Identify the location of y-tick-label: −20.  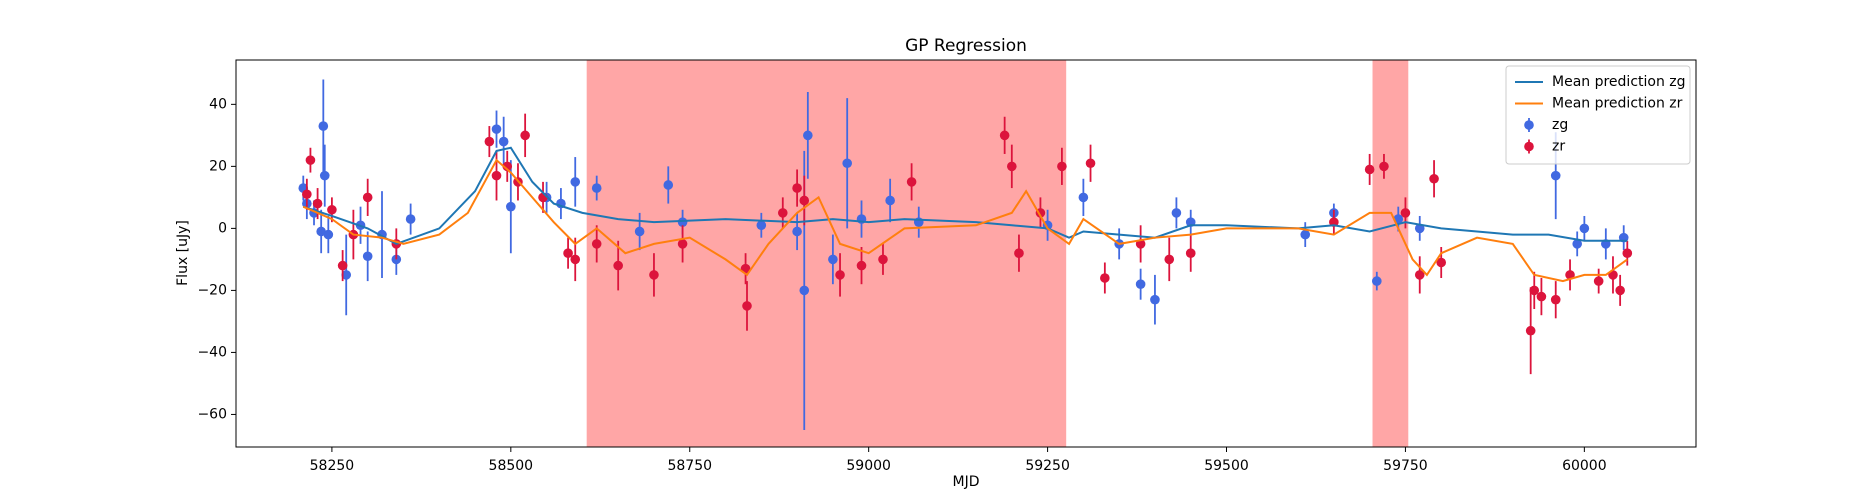
(212, 290).